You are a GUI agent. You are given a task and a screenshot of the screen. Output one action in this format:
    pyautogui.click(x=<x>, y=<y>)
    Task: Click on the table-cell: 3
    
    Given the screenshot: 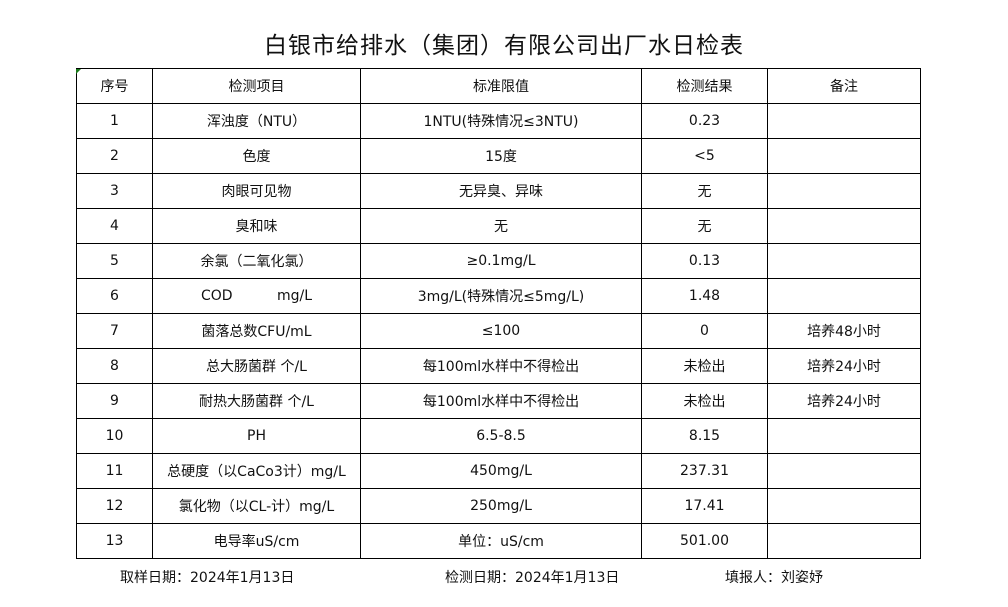 What is the action you would take?
    pyautogui.click(x=114, y=191)
    